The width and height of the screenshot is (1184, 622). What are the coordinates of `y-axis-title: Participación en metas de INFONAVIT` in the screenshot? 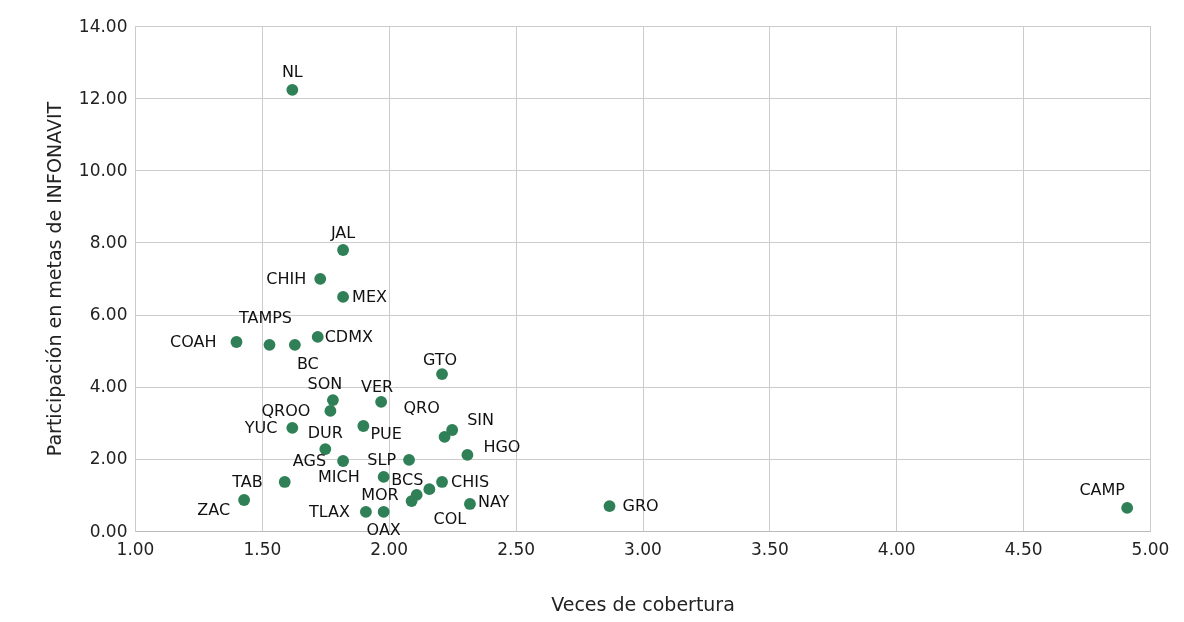 It's located at (53, 279).